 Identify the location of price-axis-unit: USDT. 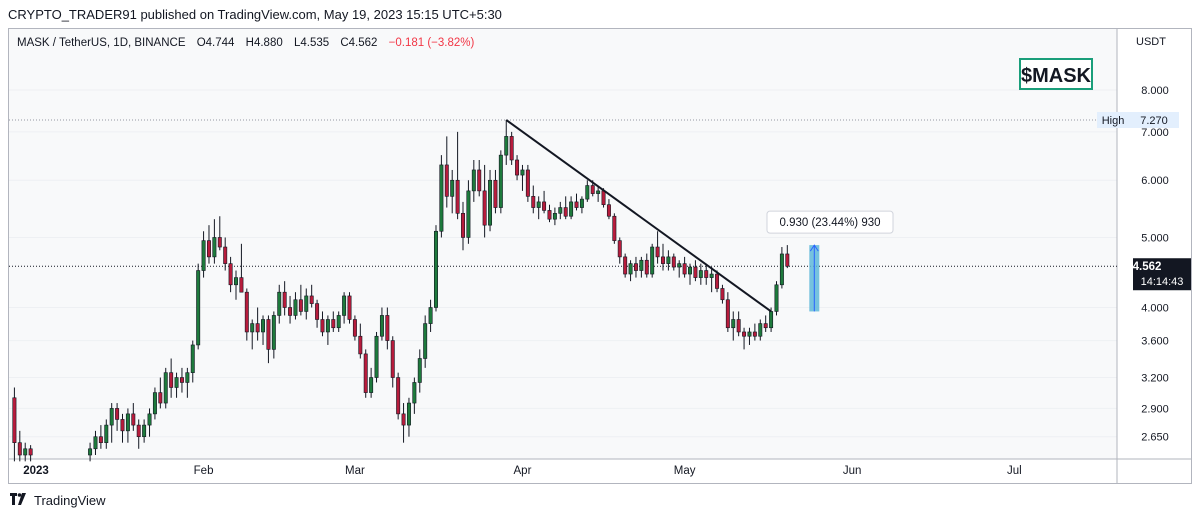
(1151, 42).